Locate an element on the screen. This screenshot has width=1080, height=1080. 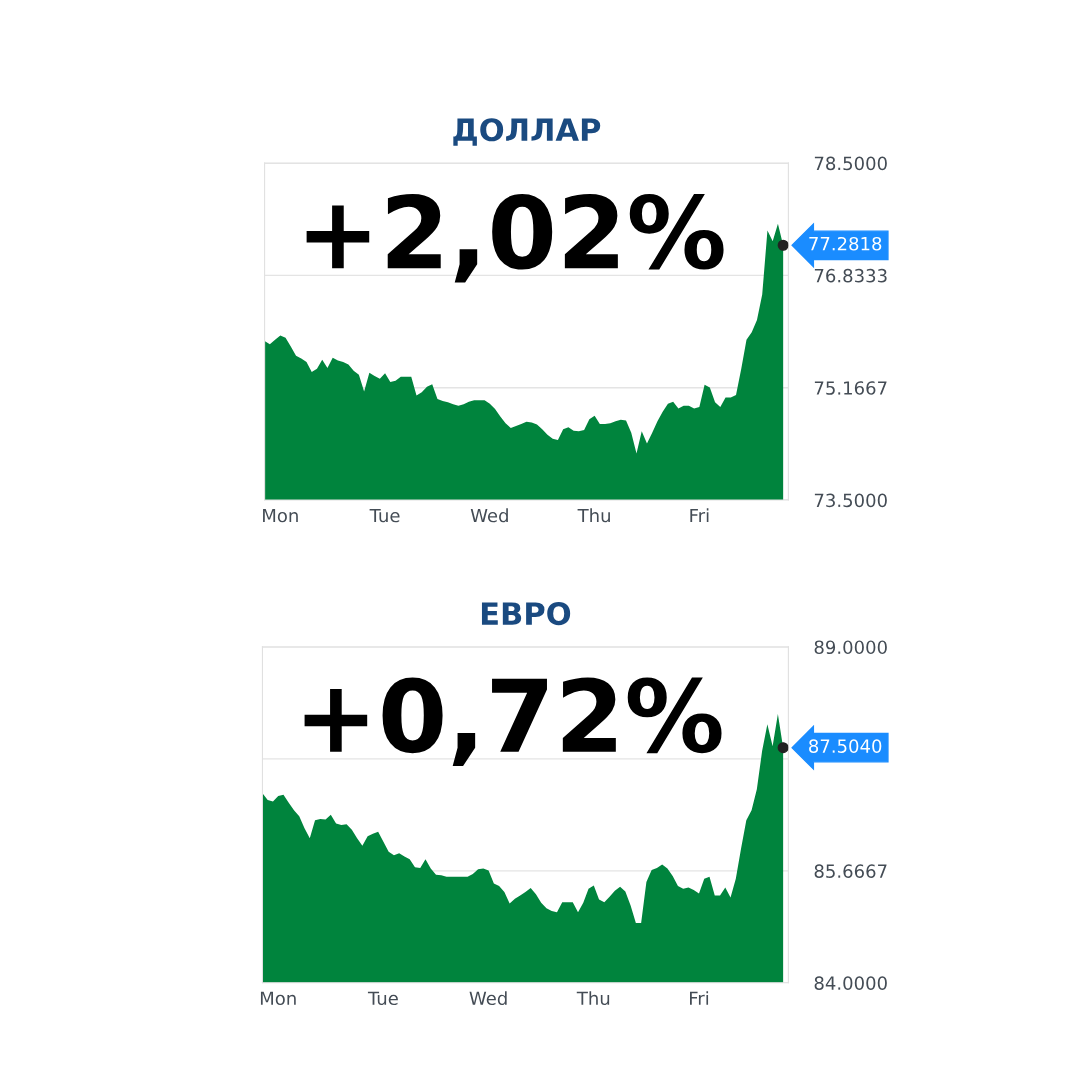
text: 77.2818 is located at coordinates (845, 243).